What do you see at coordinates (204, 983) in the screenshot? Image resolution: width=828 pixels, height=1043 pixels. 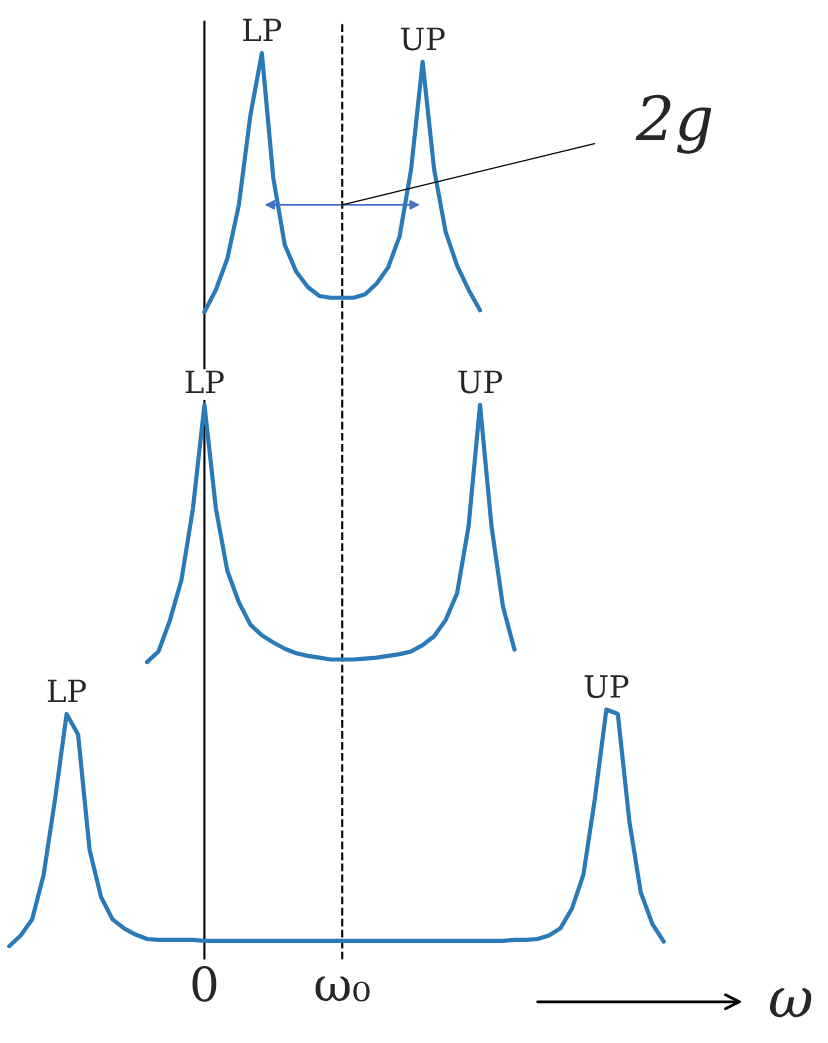 I see `x-tick-label: 0` at bounding box center [204, 983].